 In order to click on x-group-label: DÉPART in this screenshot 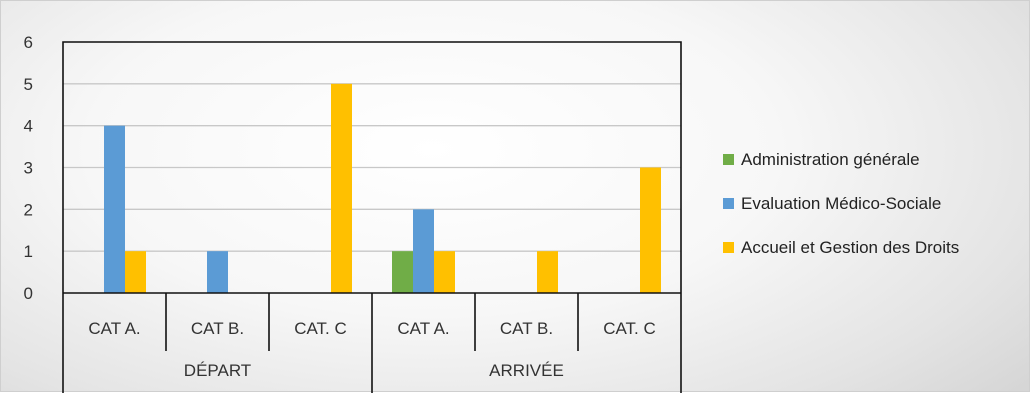, I will do `click(217, 370)`.